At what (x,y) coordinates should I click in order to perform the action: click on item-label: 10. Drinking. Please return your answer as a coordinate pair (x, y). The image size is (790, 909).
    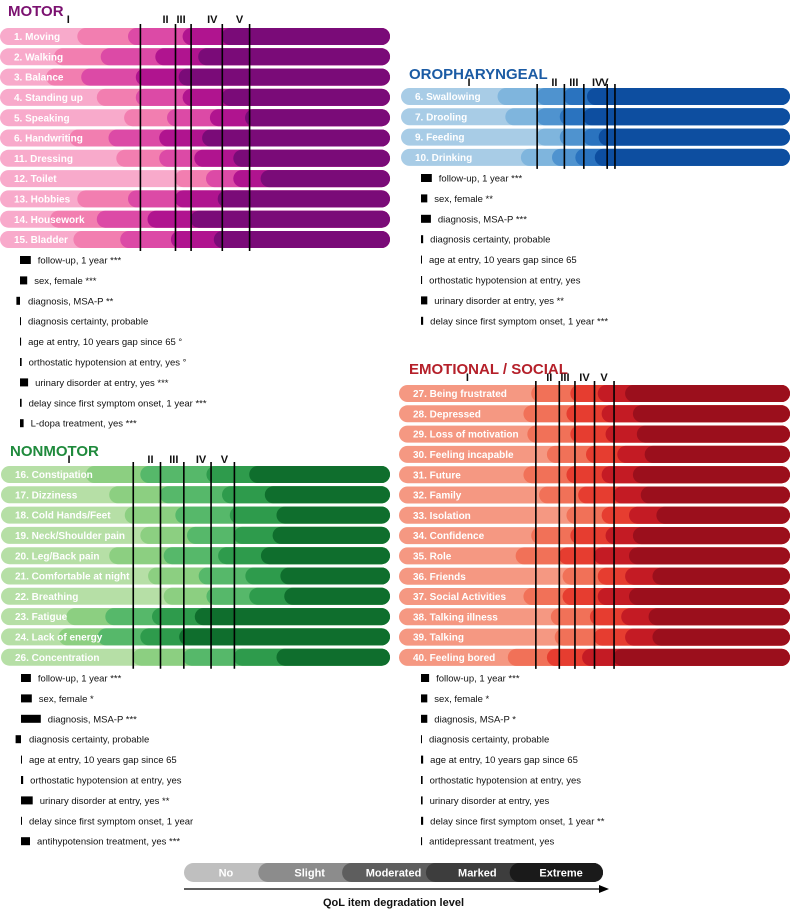
    Looking at the image, I should click on (443, 158).